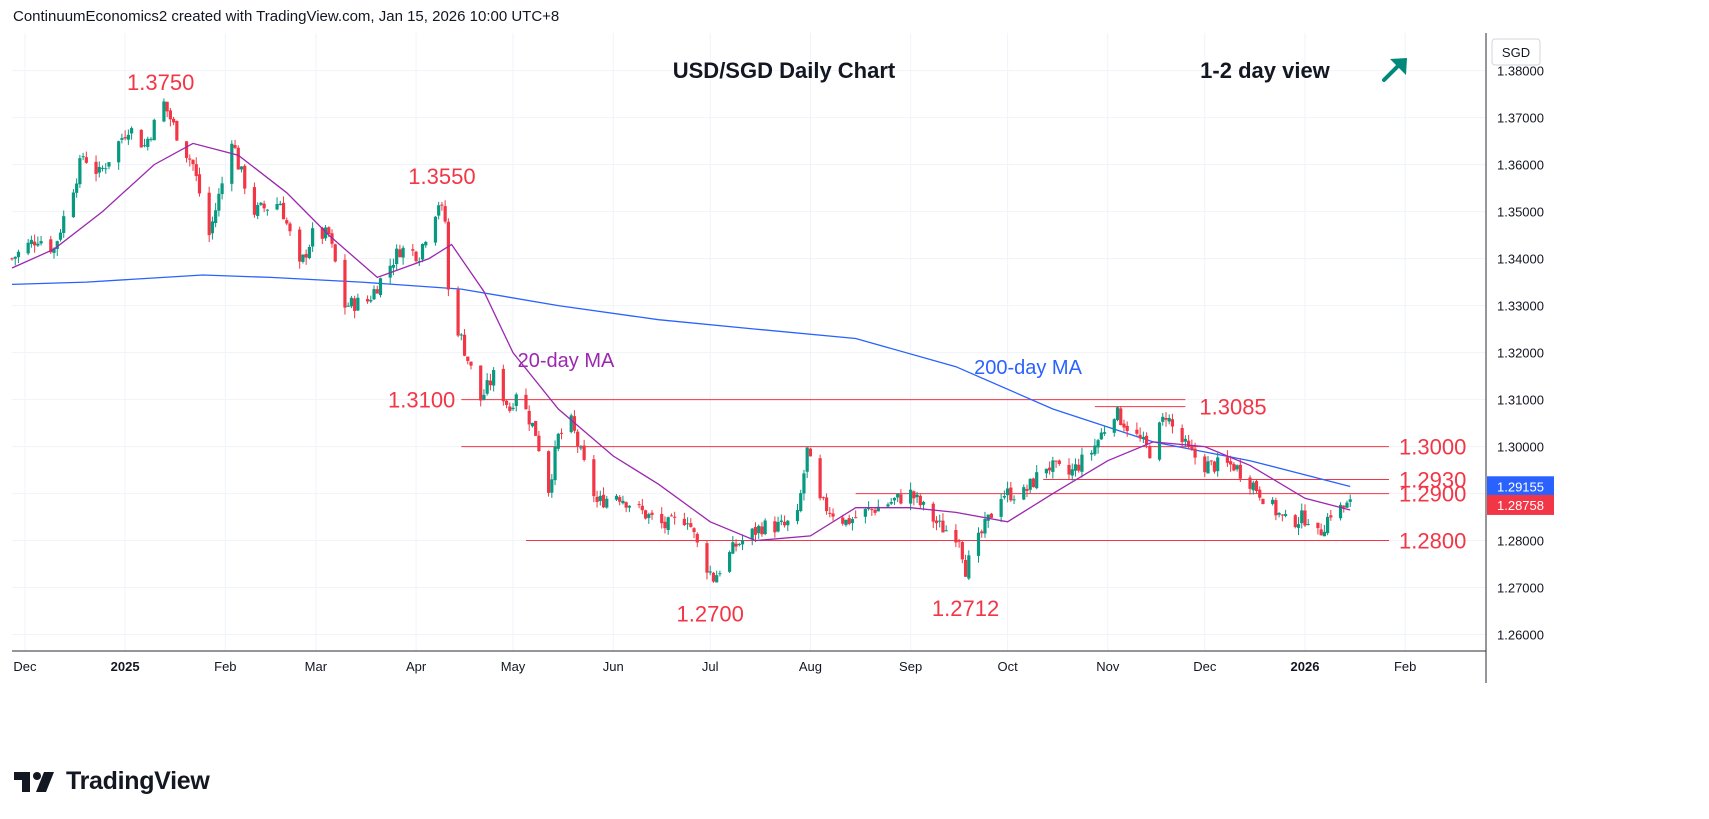 Image resolution: width=1709 pixels, height=819 pixels. Describe the element at coordinates (1398, 66) in the screenshot. I see `arrow-head` at that location.